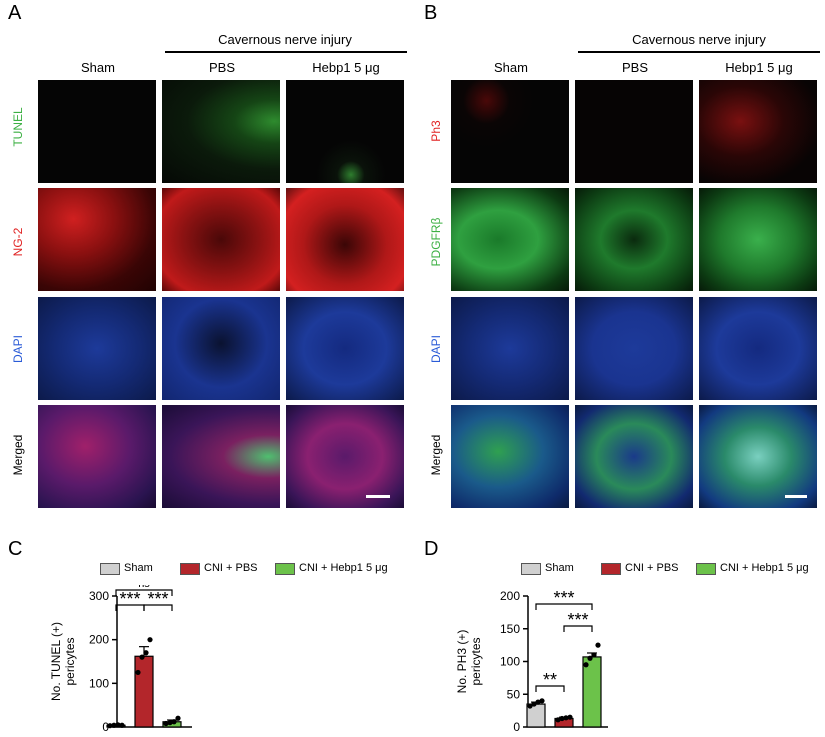 The width and height of the screenshot is (825, 737). Describe the element at coordinates (99, 596) in the screenshot. I see `y-tick-label: 300` at that location.